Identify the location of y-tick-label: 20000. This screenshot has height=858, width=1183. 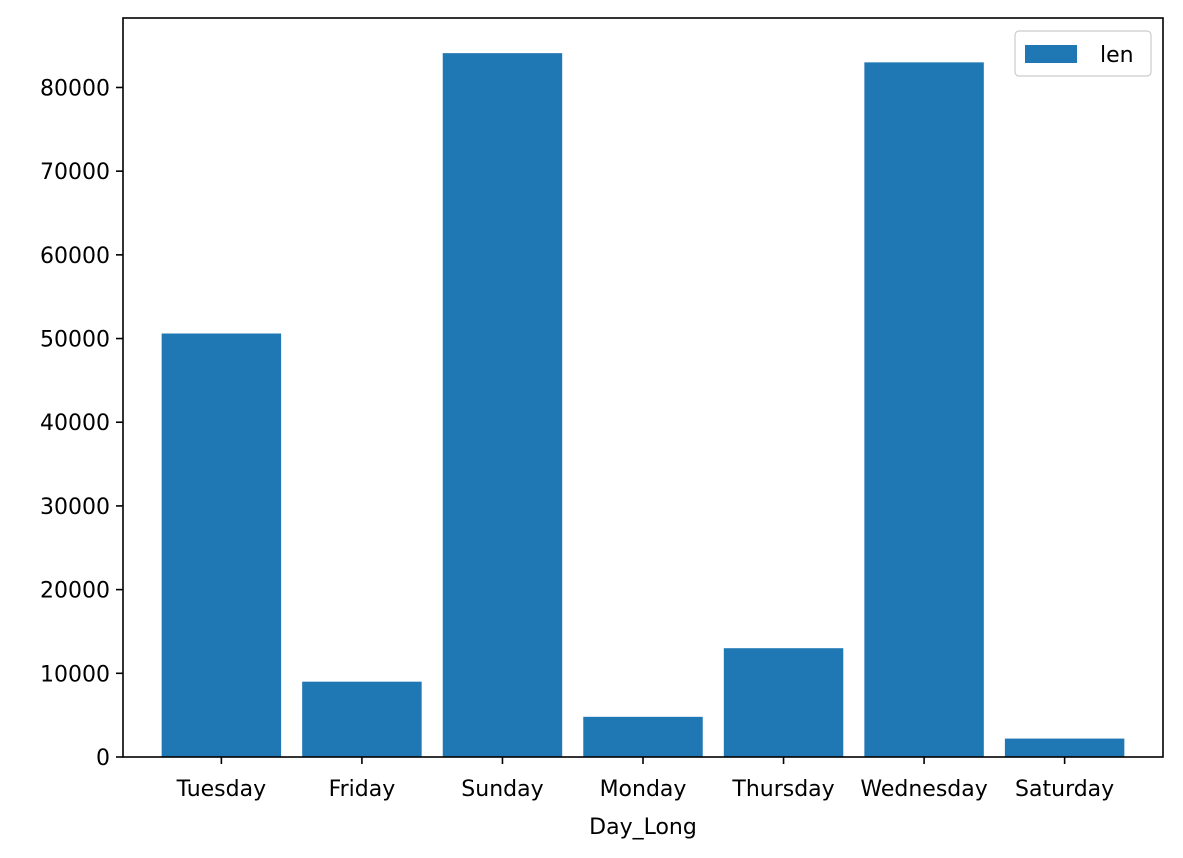
(75, 591).